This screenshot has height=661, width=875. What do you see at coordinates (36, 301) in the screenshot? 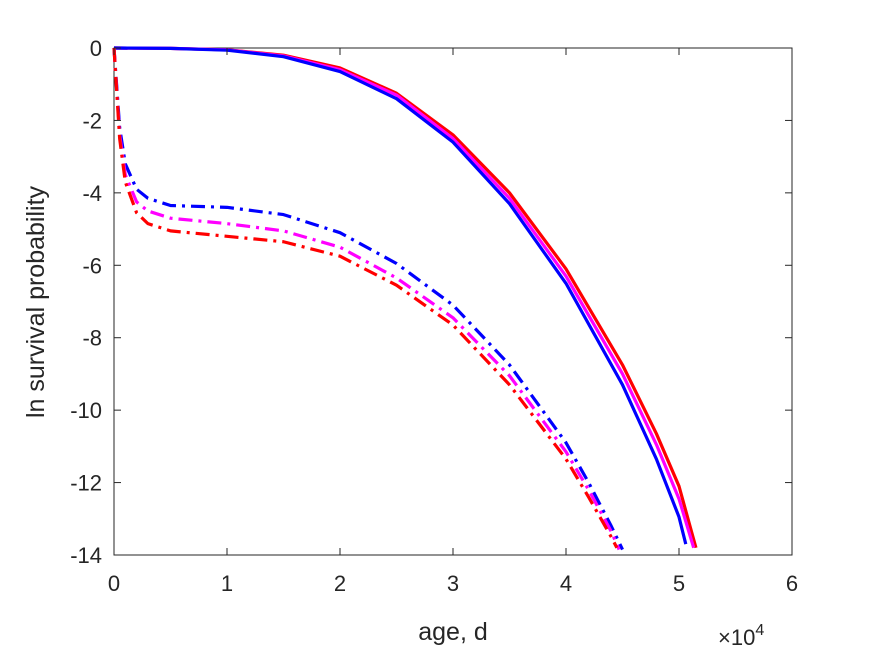
I see `y-axis-label: ln survival probability` at bounding box center [36, 301].